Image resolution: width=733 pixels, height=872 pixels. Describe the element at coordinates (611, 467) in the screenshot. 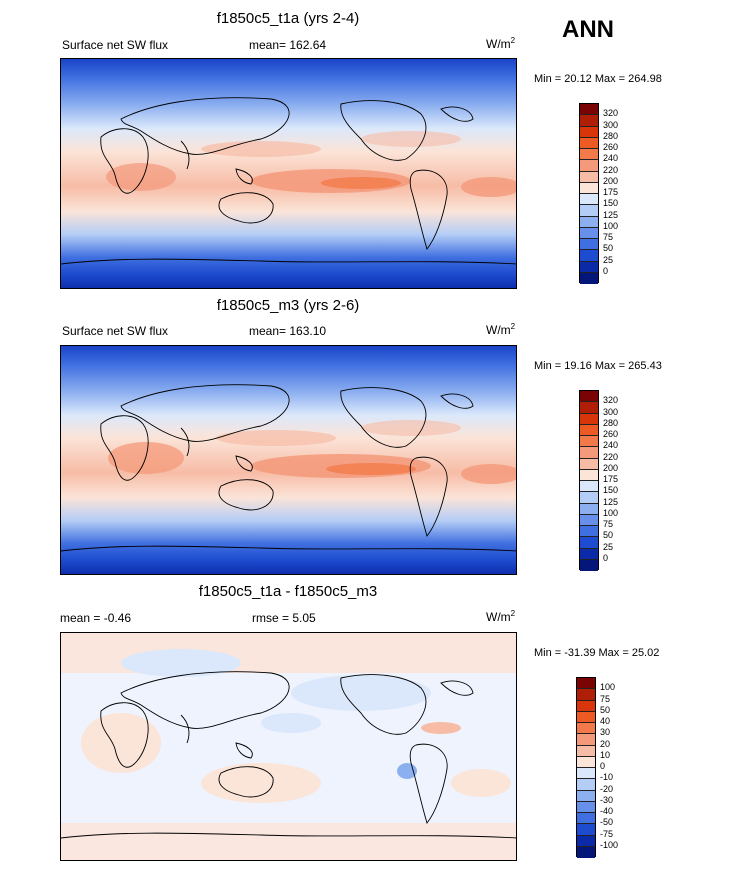

I see `colorbar-tick-label: 200` at that location.